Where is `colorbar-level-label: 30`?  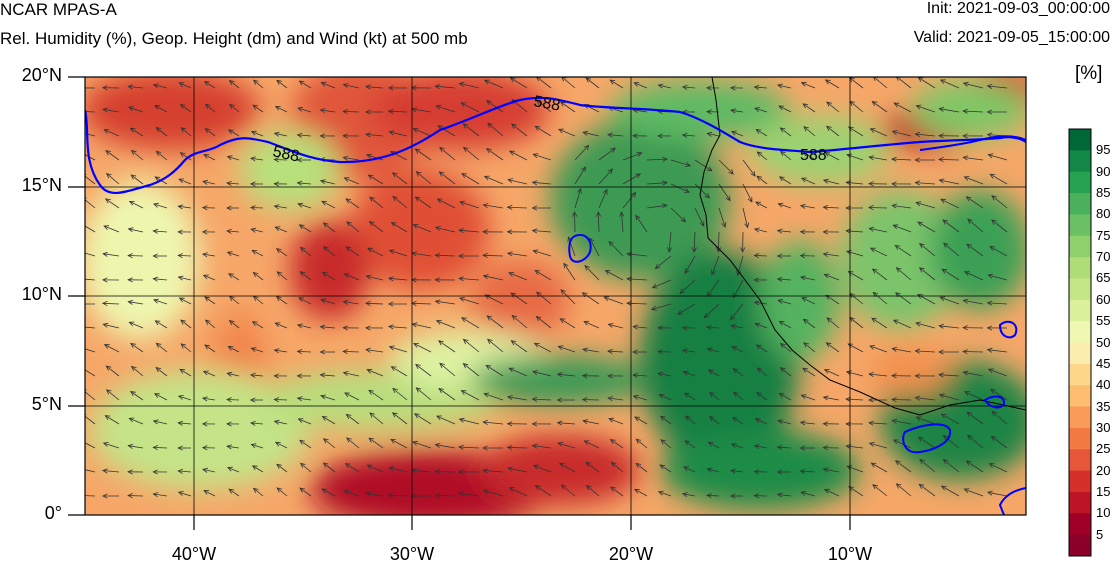 colorbar-level-label: 30 is located at coordinates (1103, 427).